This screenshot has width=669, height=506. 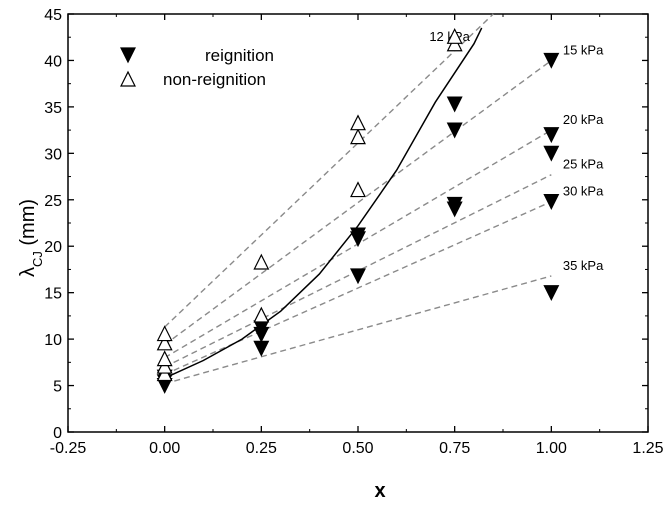 I want to click on x-tick-label: 0.25, so click(x=261, y=448).